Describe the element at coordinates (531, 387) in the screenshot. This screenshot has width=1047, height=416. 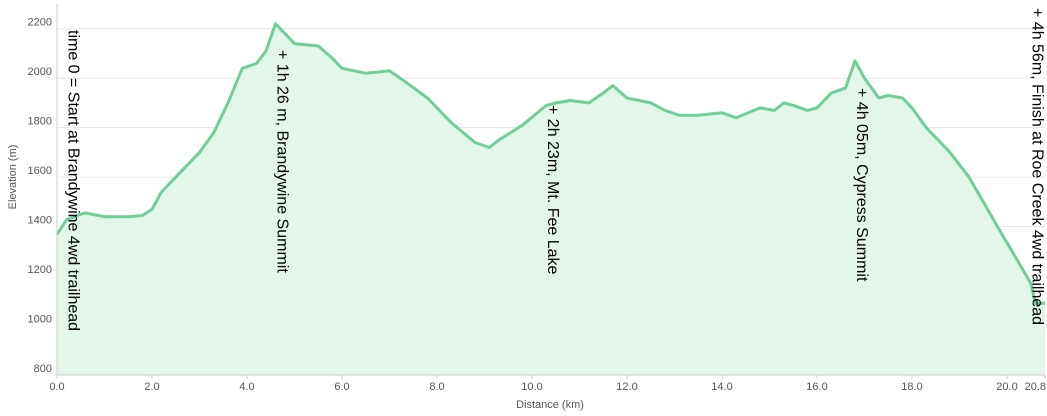
I see `x-tick-label: 10.0` at that location.